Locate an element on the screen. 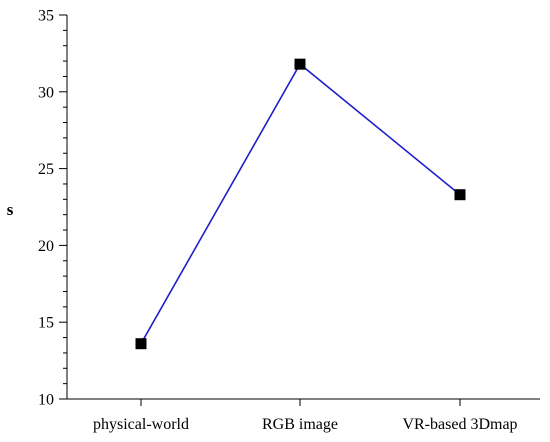 Image resolution: width=550 pixels, height=442 pixels. y-major-ticks is located at coordinates (63, 207).